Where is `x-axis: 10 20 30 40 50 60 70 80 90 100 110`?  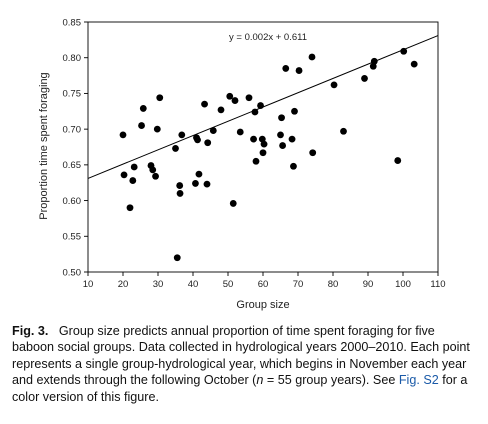 x-axis: 10 20 30 40 50 60 70 80 90 100 110 is located at coordinates (264, 281).